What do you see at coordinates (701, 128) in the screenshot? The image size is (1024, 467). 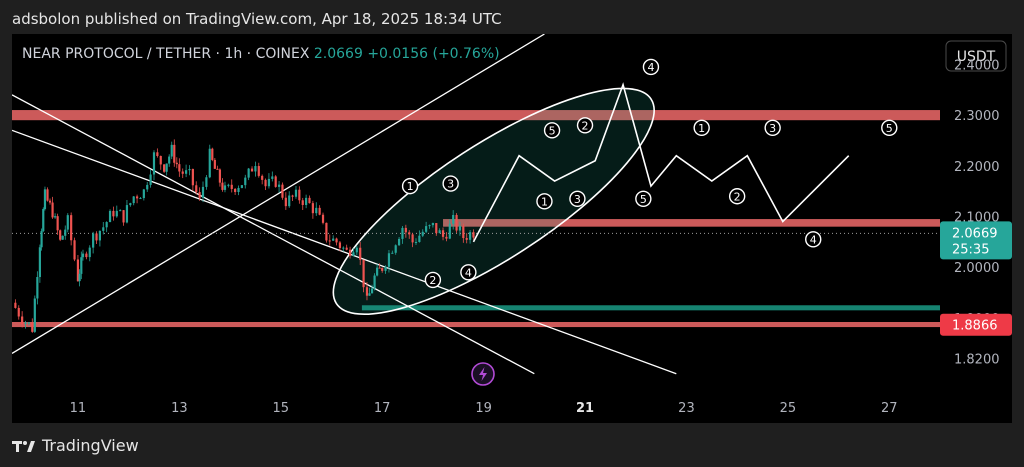 I see `wave-label-text: 1` at bounding box center [701, 128].